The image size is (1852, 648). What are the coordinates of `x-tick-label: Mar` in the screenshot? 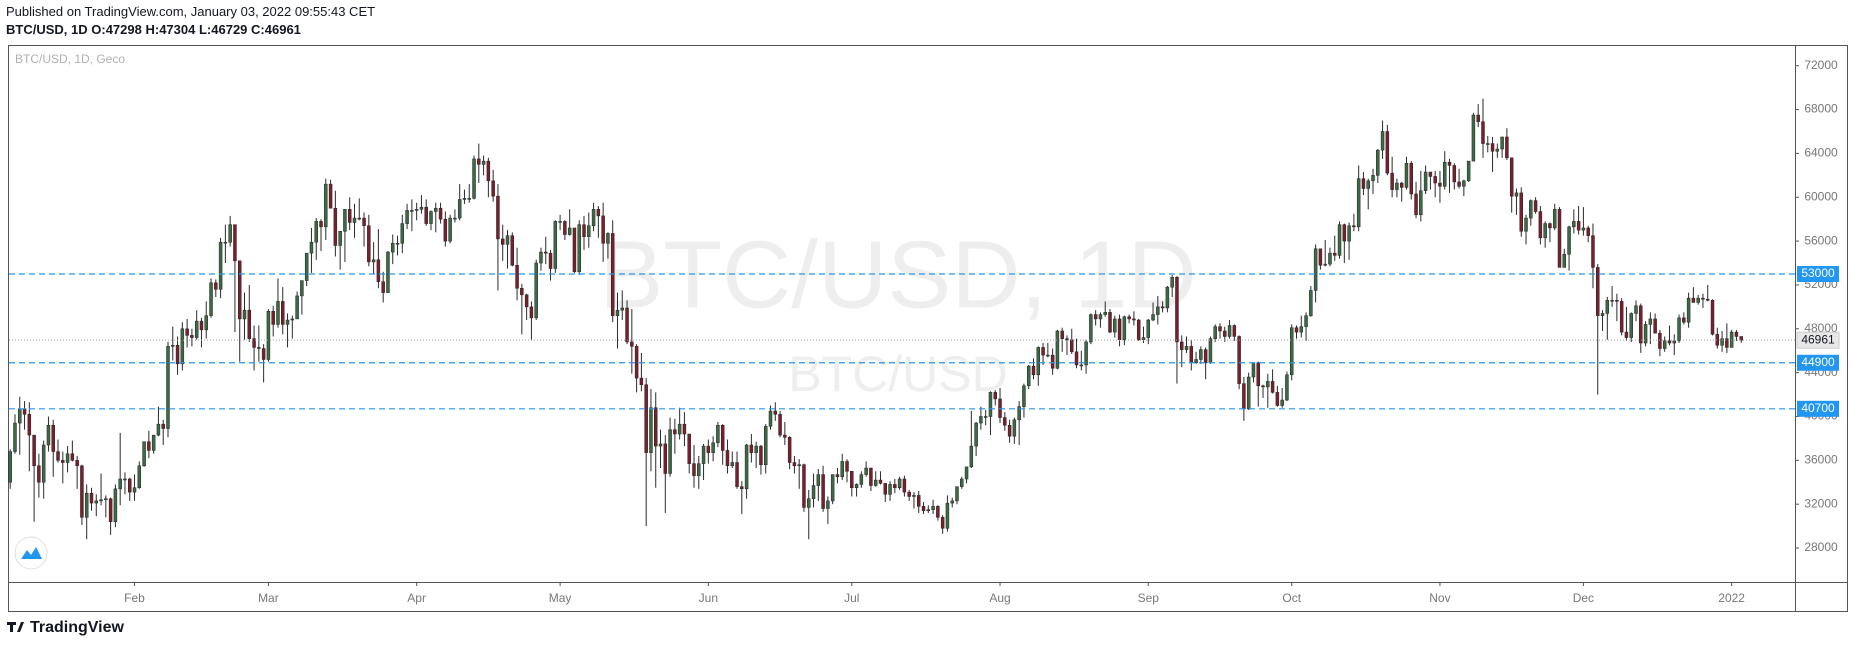 It's located at (268, 598).